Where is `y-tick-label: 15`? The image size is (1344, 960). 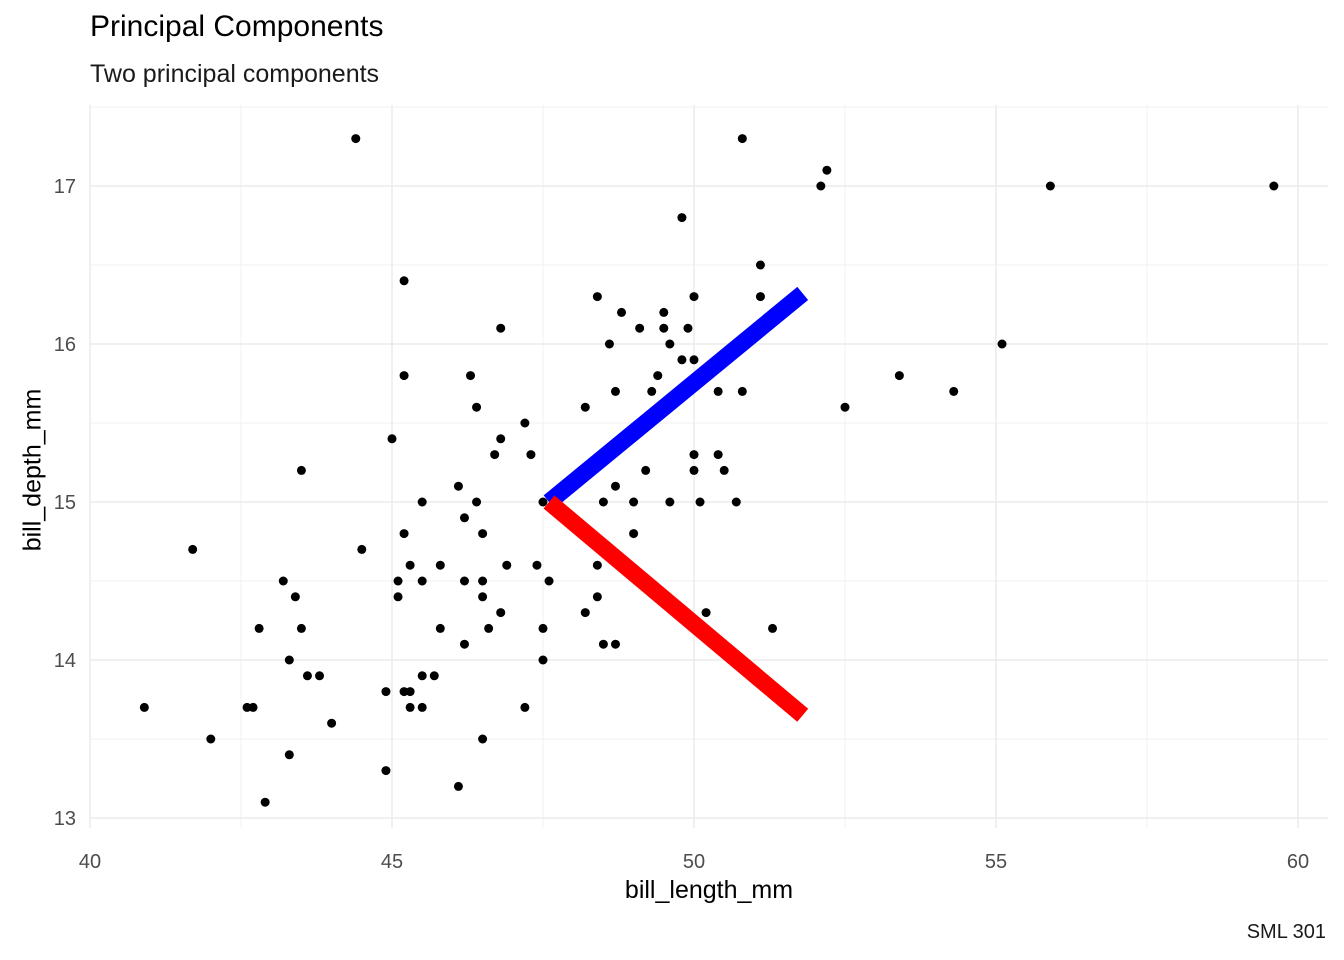
y-tick-label: 15 is located at coordinates (65, 503).